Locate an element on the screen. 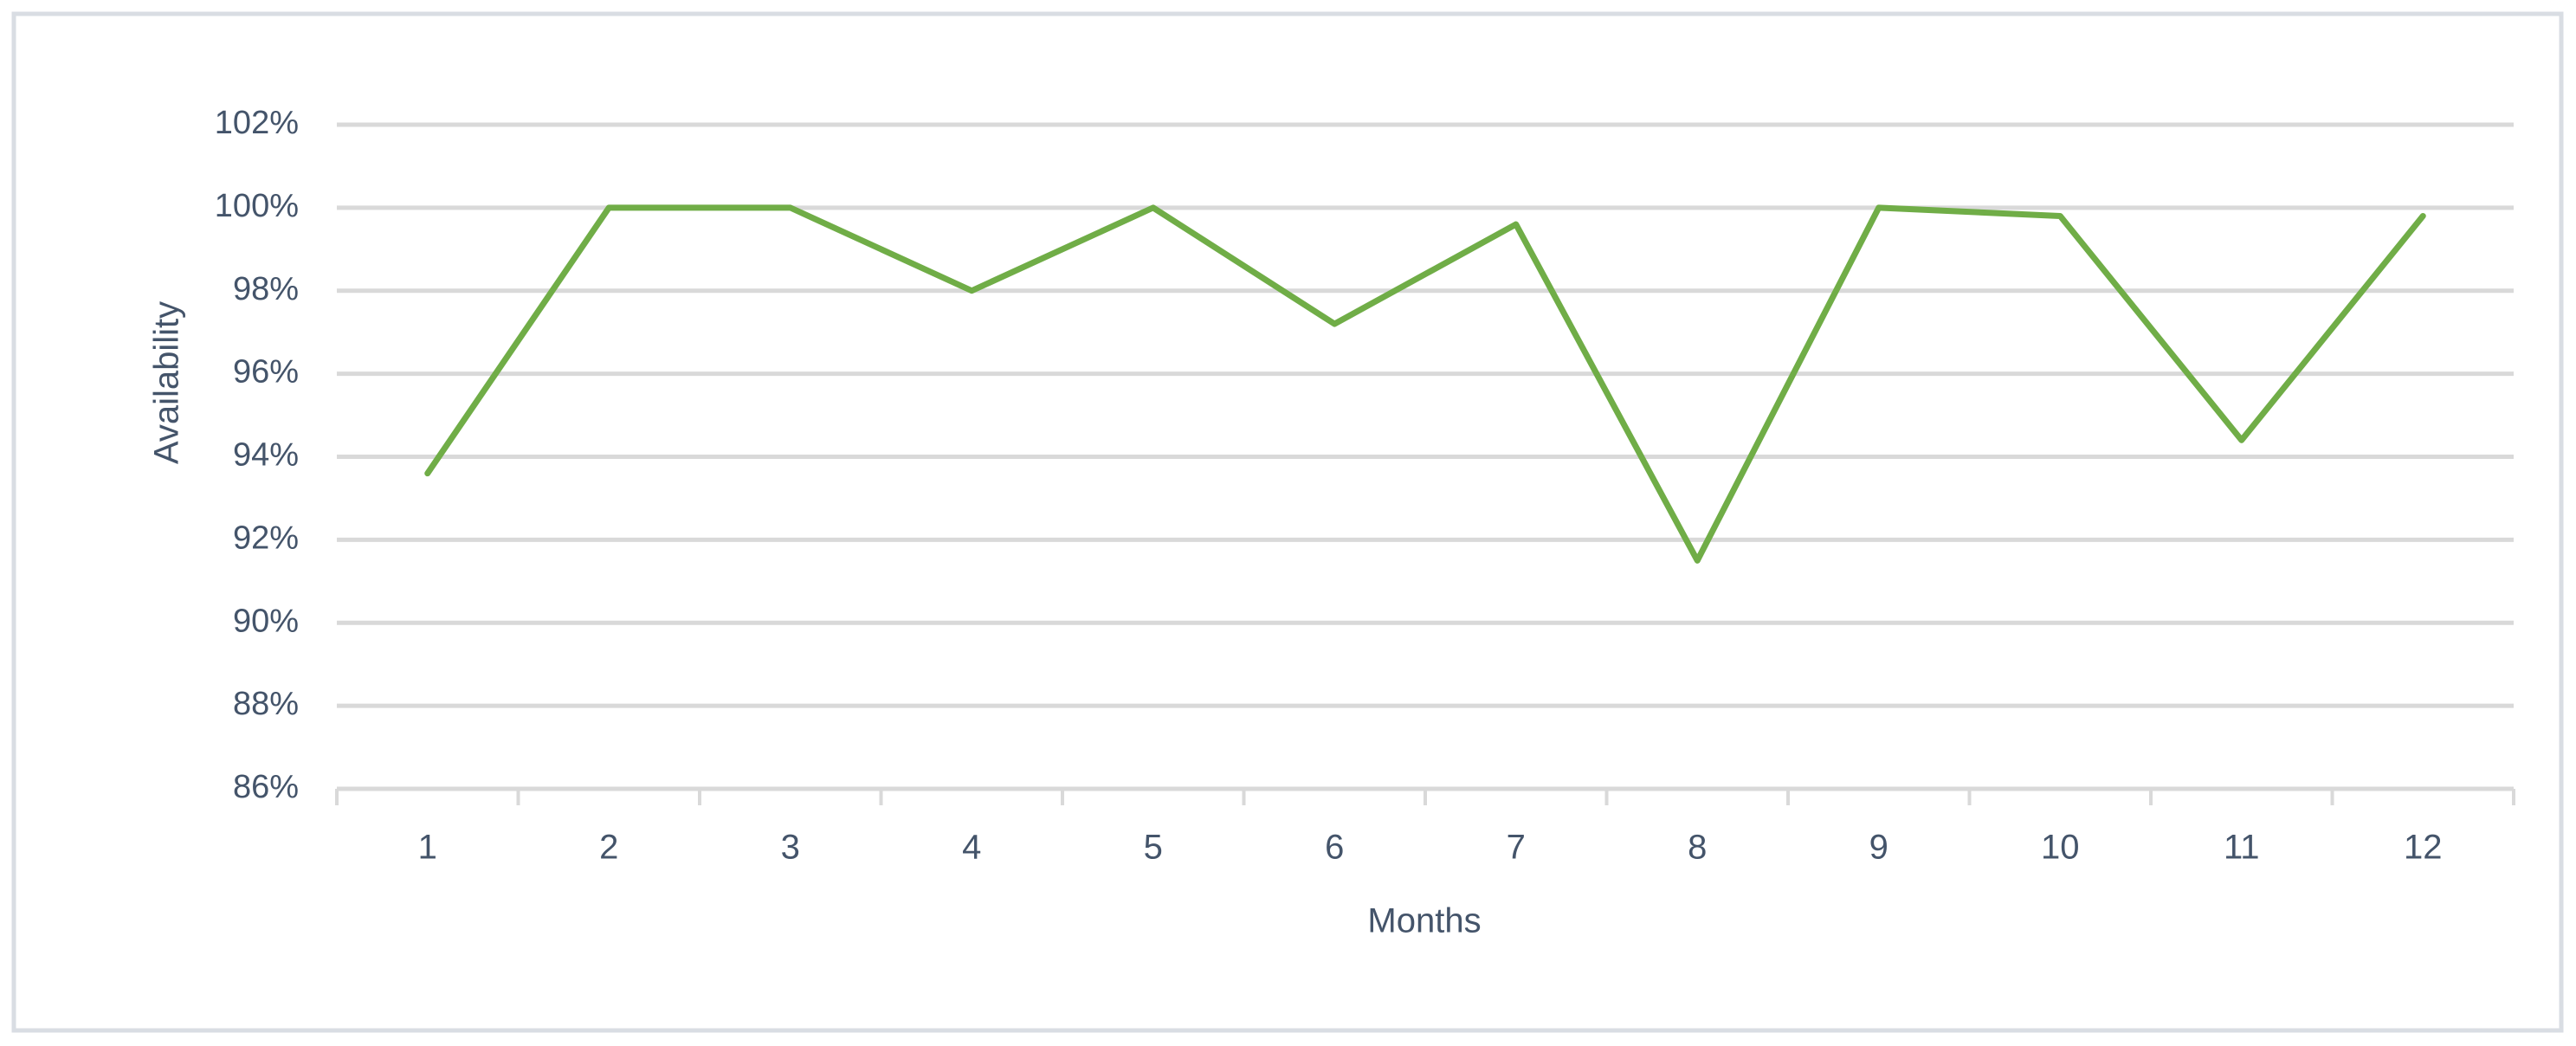 The width and height of the screenshot is (2576, 1046). x-tick-label: 8 is located at coordinates (1697, 848).